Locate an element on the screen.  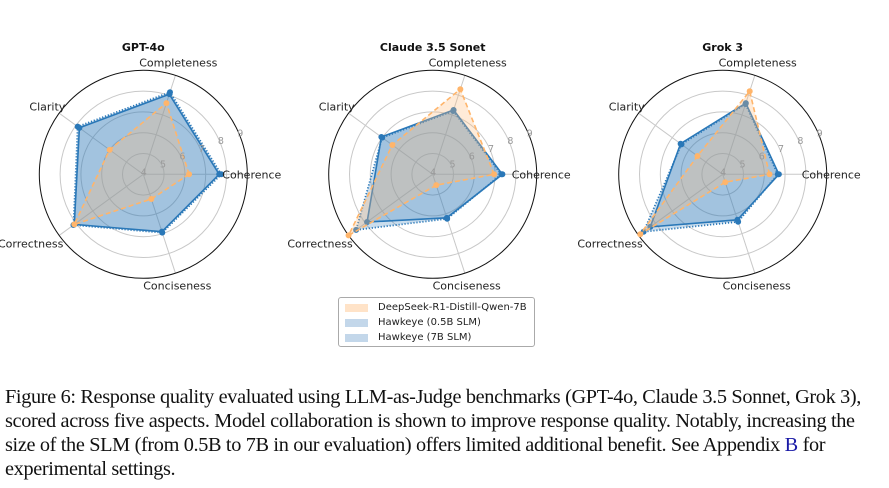
legend-swatch-hawkeye-0-5b is located at coordinates (356, 322).